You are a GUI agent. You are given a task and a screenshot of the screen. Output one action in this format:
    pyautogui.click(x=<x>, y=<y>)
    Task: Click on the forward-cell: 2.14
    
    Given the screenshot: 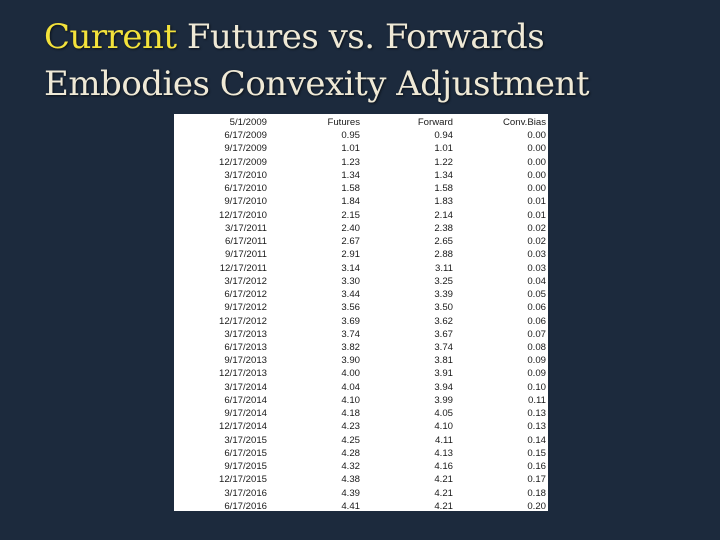 What is the action you would take?
    pyautogui.click(x=443, y=215)
    